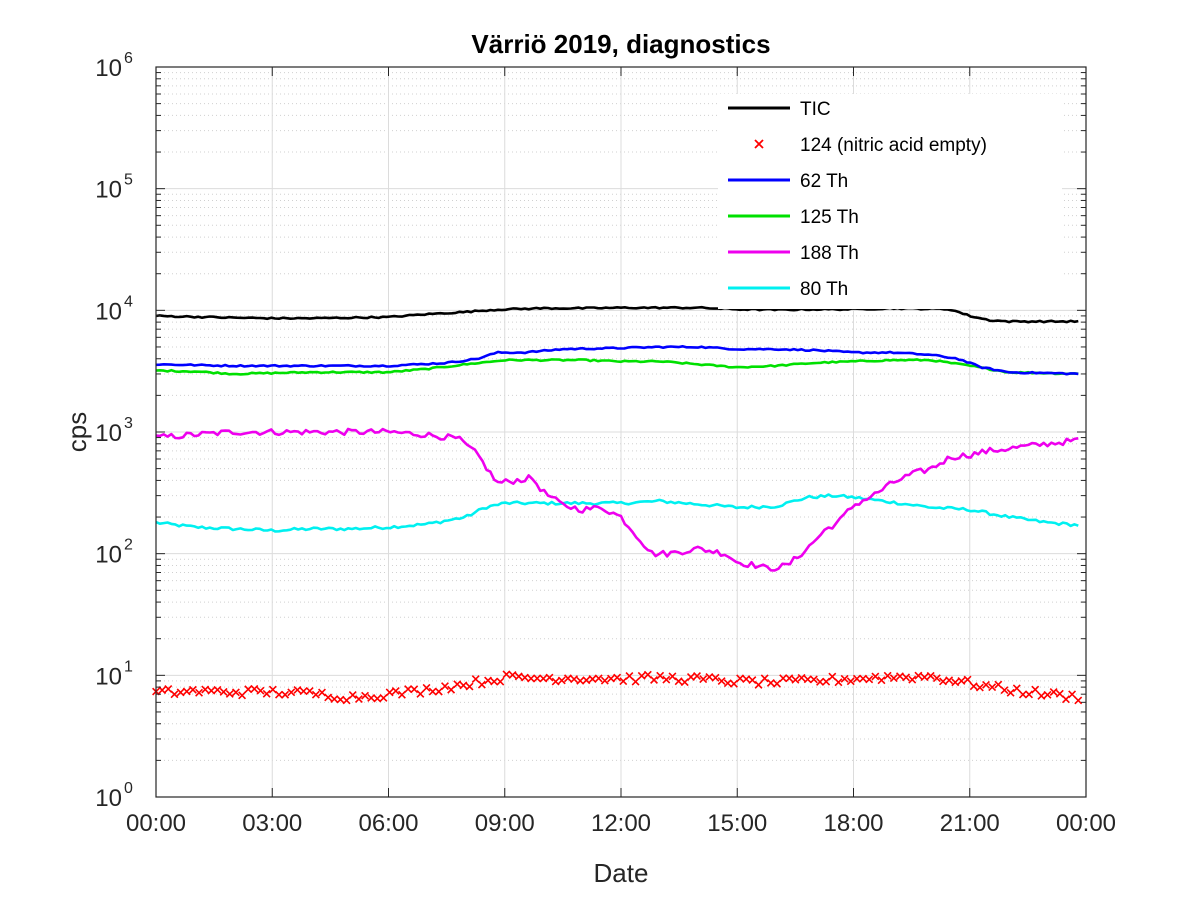 Image resolution: width=1200 pixels, height=900 pixels. Describe the element at coordinates (759, 144) in the screenshot. I see `legend-swatch` at that location.